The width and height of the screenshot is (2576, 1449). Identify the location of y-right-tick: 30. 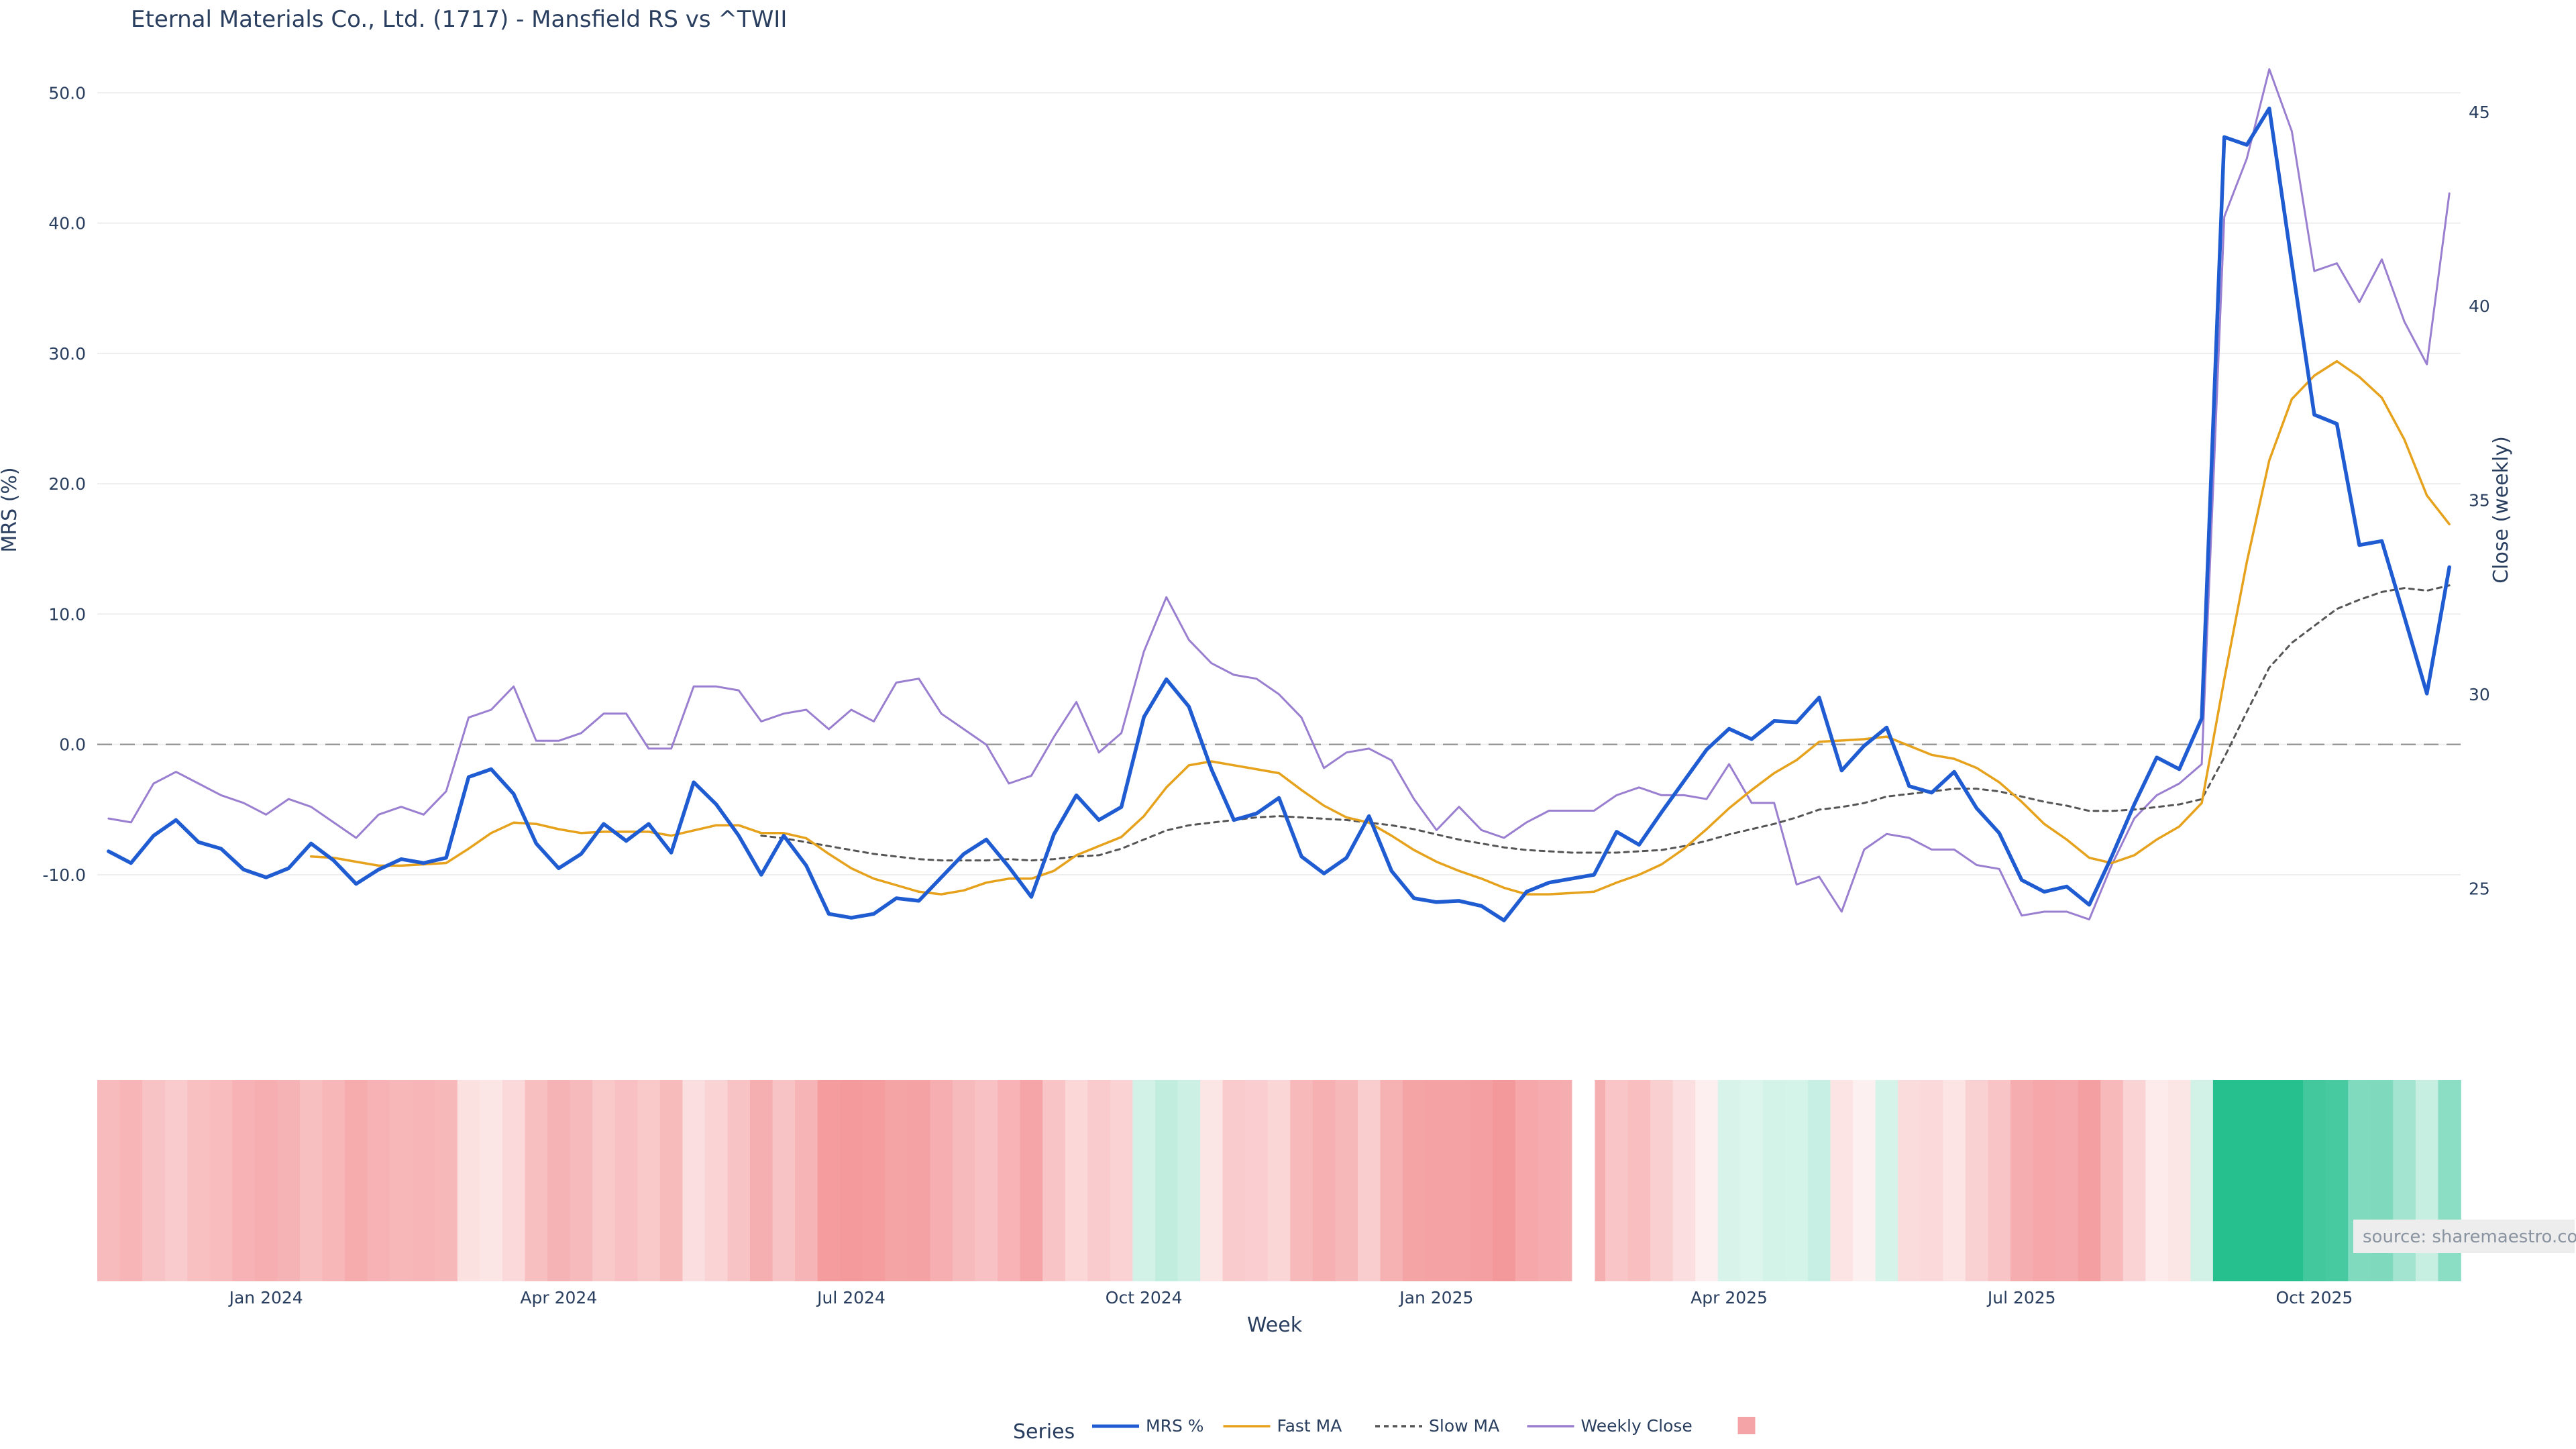
(2479, 694).